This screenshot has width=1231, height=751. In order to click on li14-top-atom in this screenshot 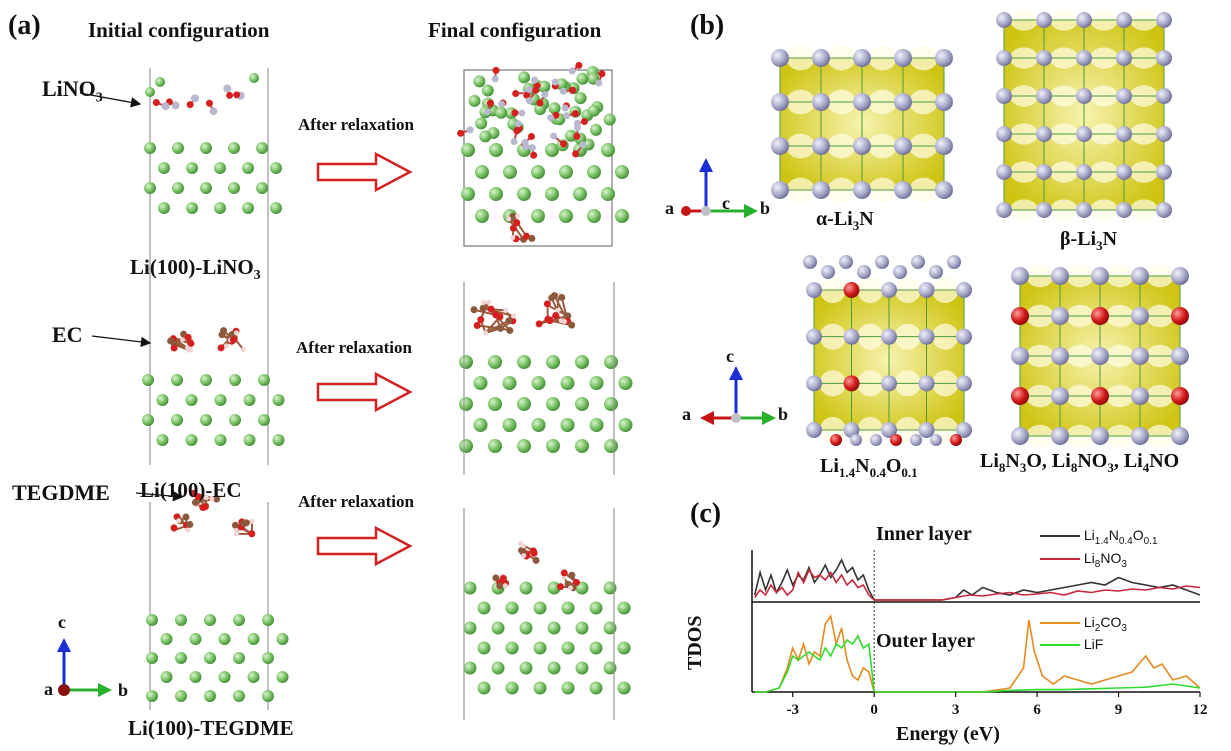, I will do `click(828, 272)`.